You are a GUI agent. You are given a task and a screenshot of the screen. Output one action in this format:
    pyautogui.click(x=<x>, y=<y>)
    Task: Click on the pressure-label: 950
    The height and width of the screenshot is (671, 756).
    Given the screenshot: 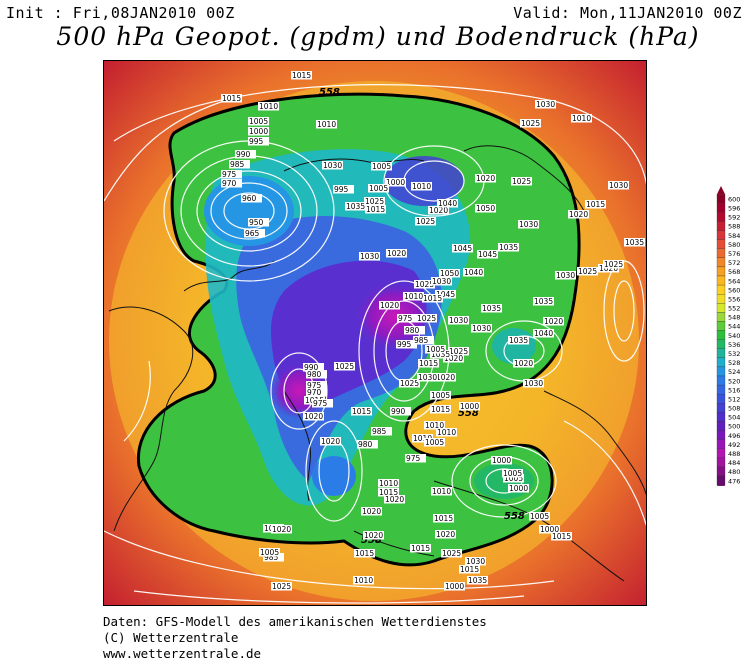 What is the action you would take?
    pyautogui.click(x=256, y=222)
    